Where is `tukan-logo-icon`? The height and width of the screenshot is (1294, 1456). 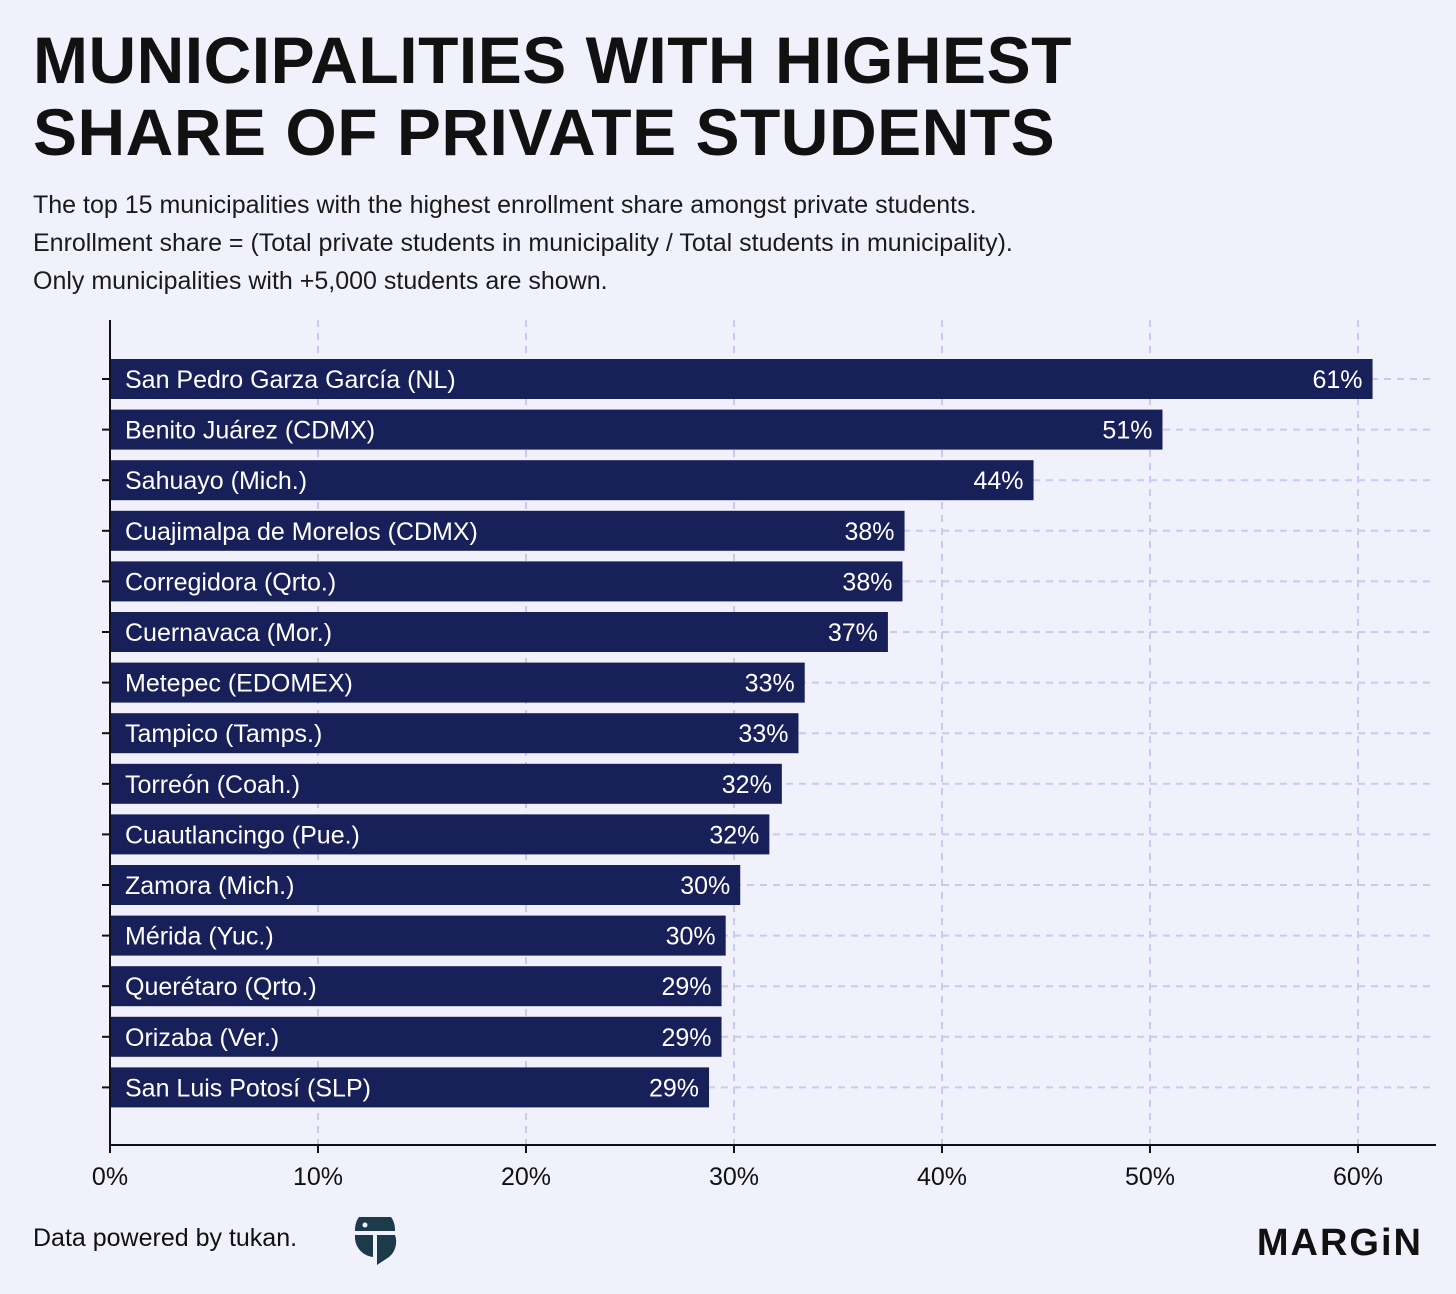
tukan-logo-icon is located at coordinates (376, 1241).